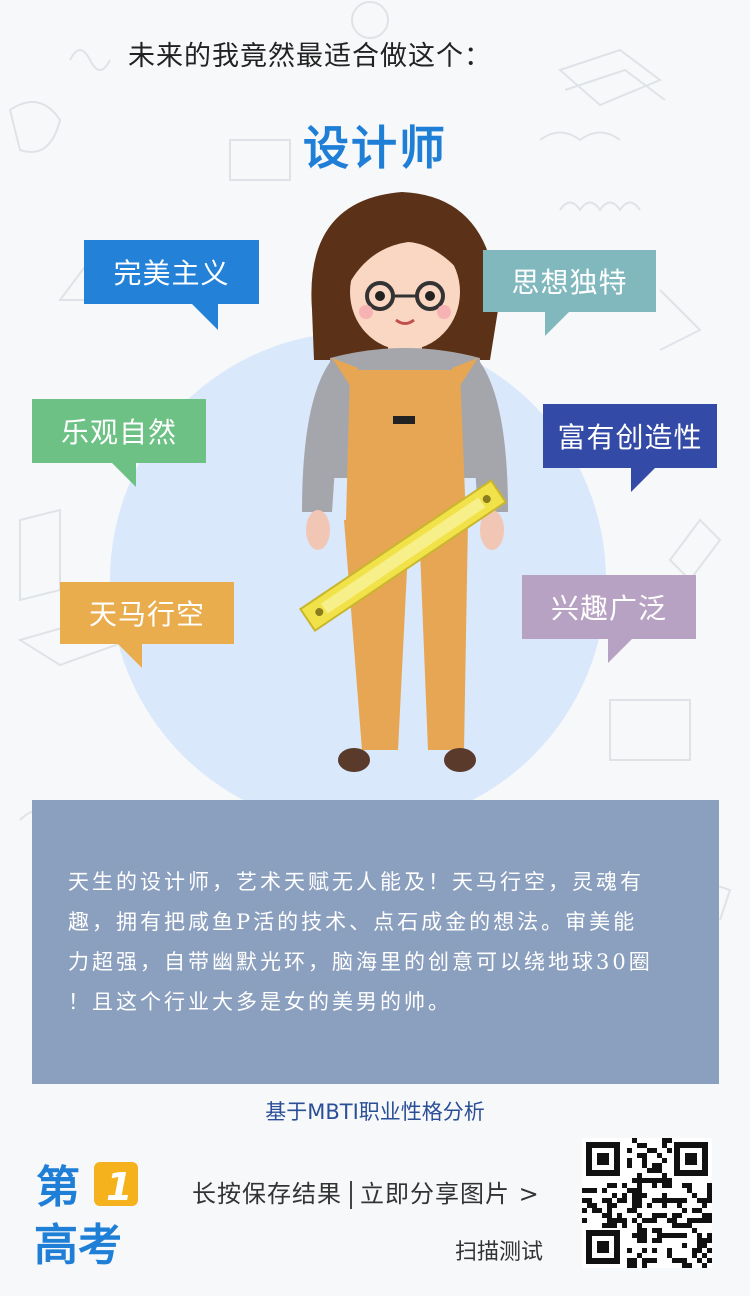 This screenshot has height=1296, width=750. What do you see at coordinates (375, 148) in the screenshot?
I see `job-title: 设计师` at bounding box center [375, 148].